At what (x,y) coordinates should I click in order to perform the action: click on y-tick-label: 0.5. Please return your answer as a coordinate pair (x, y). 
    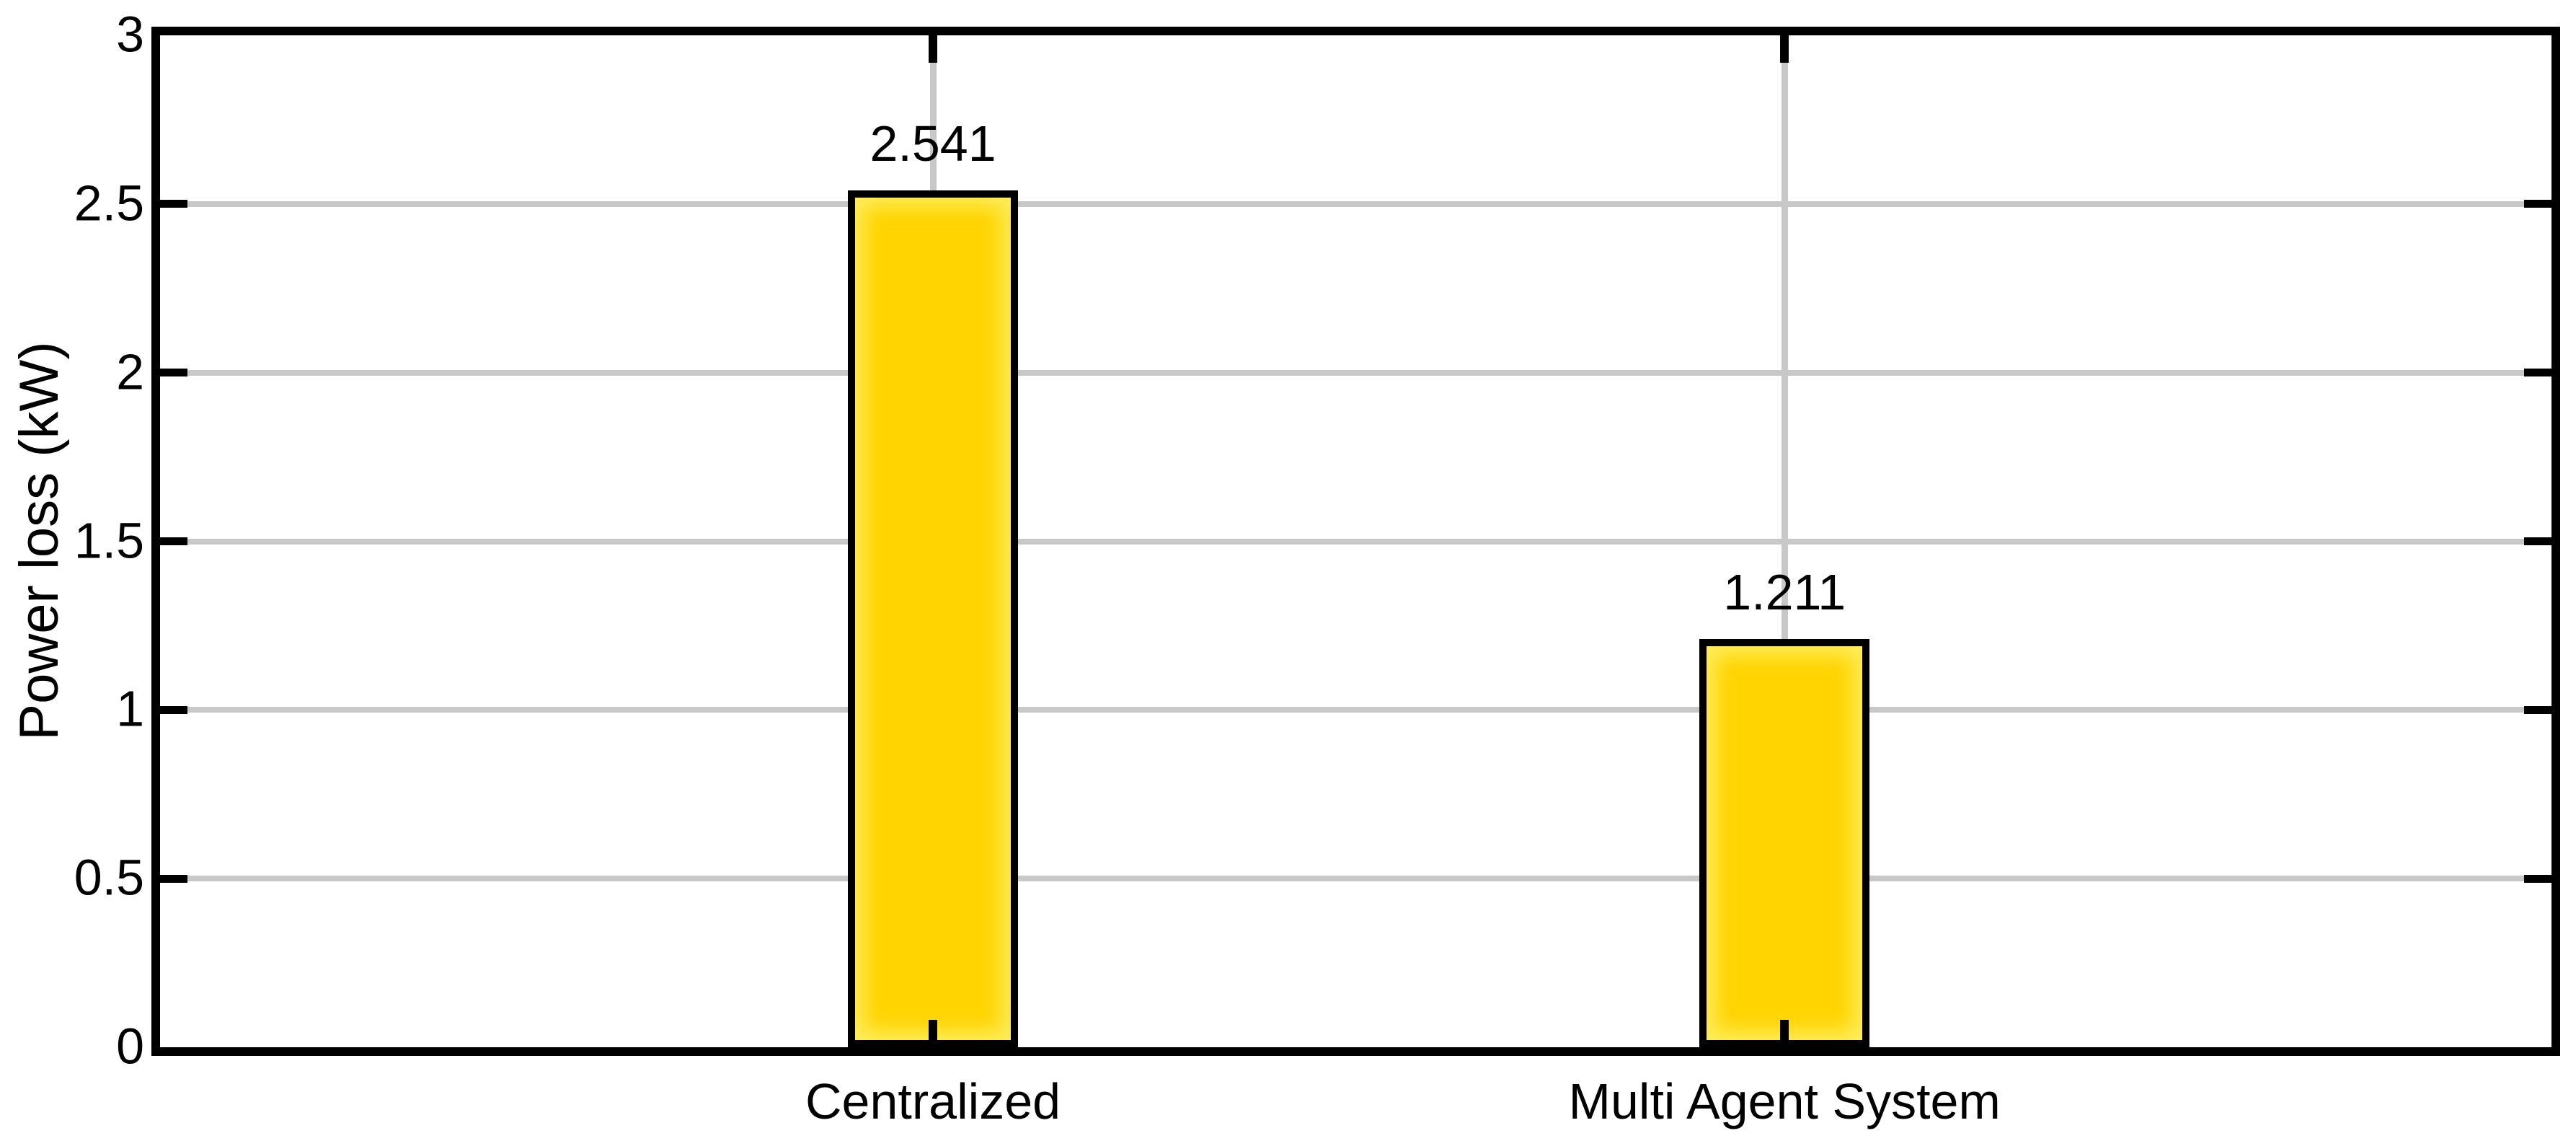
    Looking at the image, I should click on (109, 878).